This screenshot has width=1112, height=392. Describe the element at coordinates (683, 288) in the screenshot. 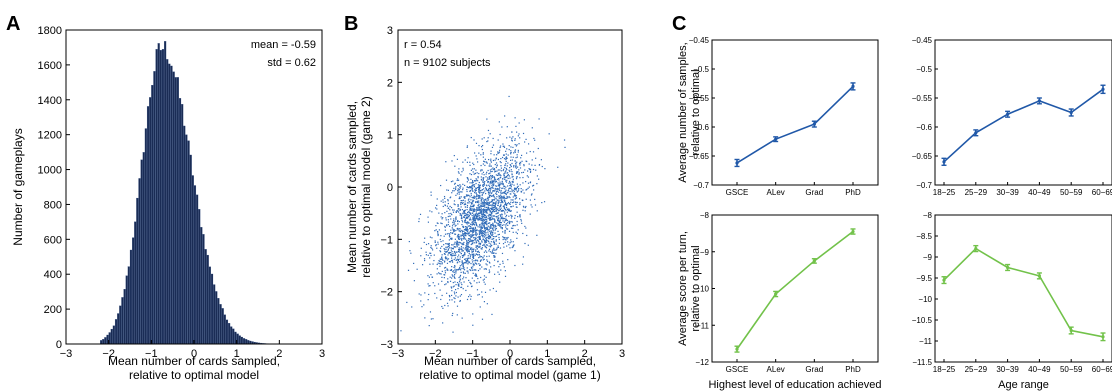

I see `y-axis-label-line: Average score per turn,` at that location.